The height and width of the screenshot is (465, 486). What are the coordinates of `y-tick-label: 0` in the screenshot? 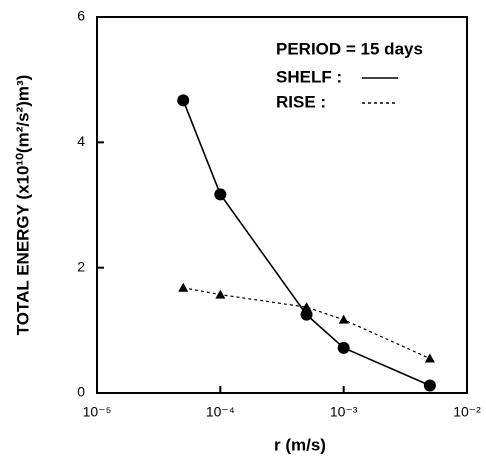 It's located at (81, 392).